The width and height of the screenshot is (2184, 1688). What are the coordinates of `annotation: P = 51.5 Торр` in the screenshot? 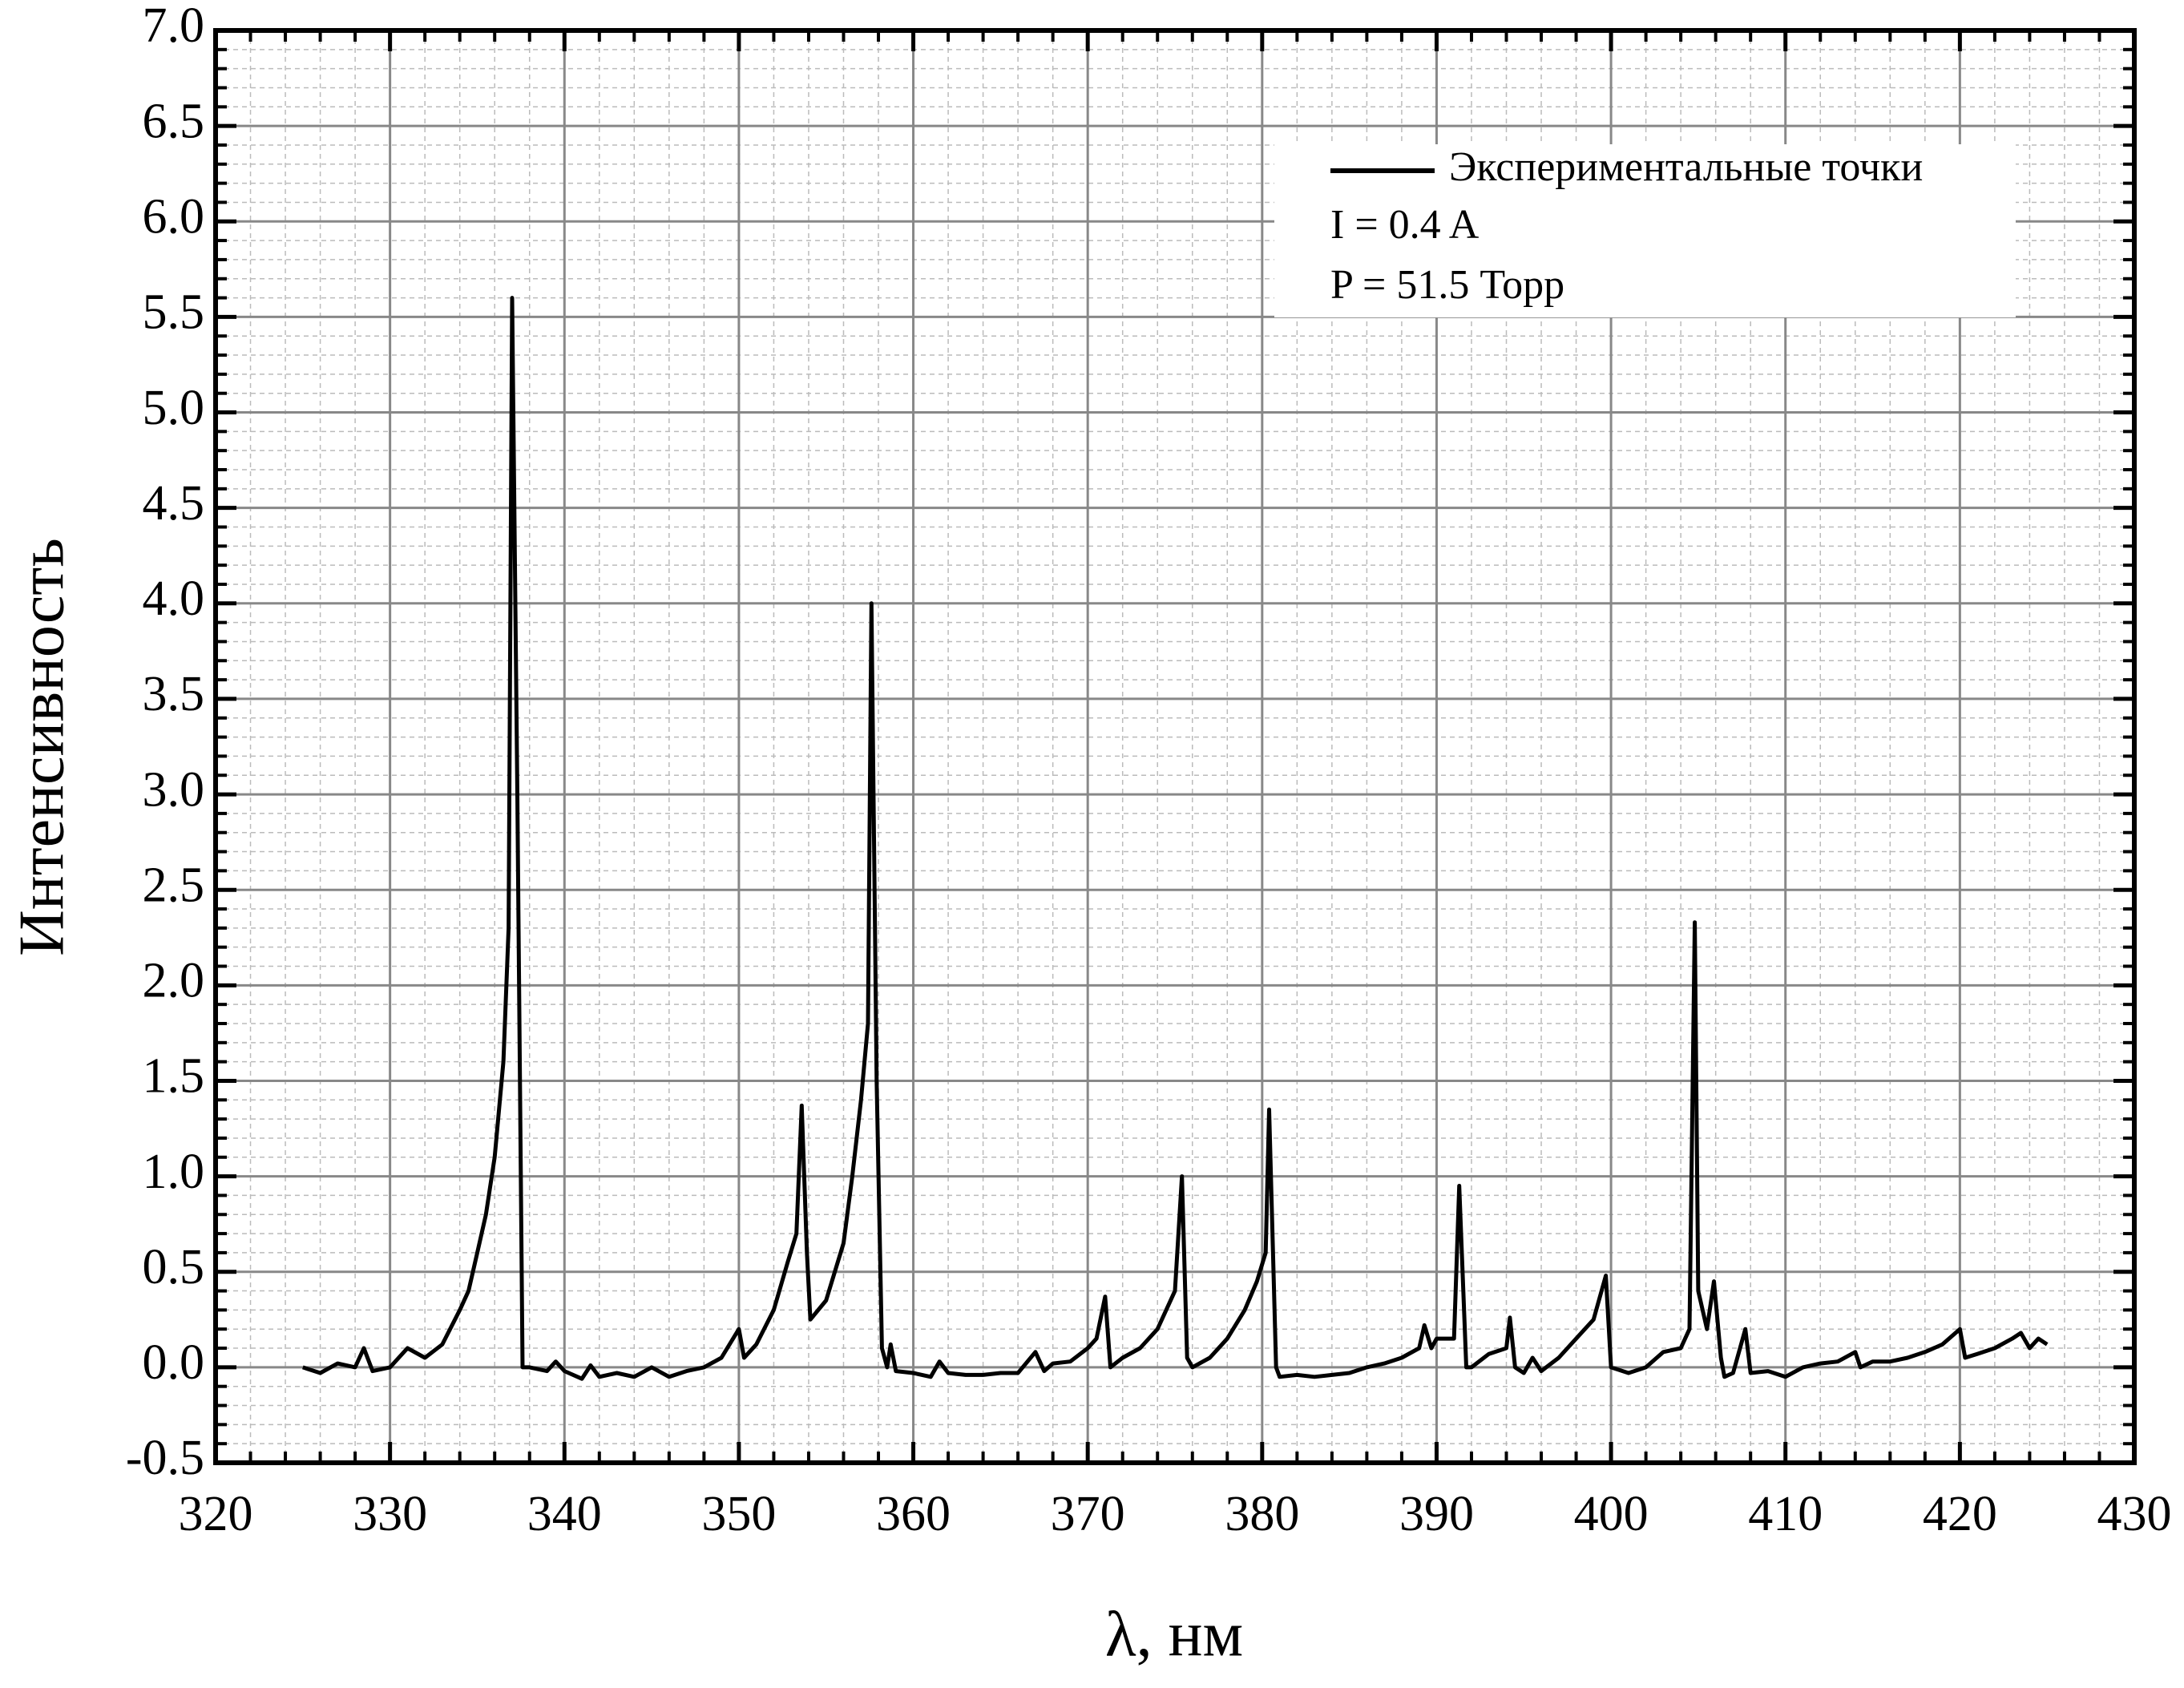 It's located at (1447, 285).